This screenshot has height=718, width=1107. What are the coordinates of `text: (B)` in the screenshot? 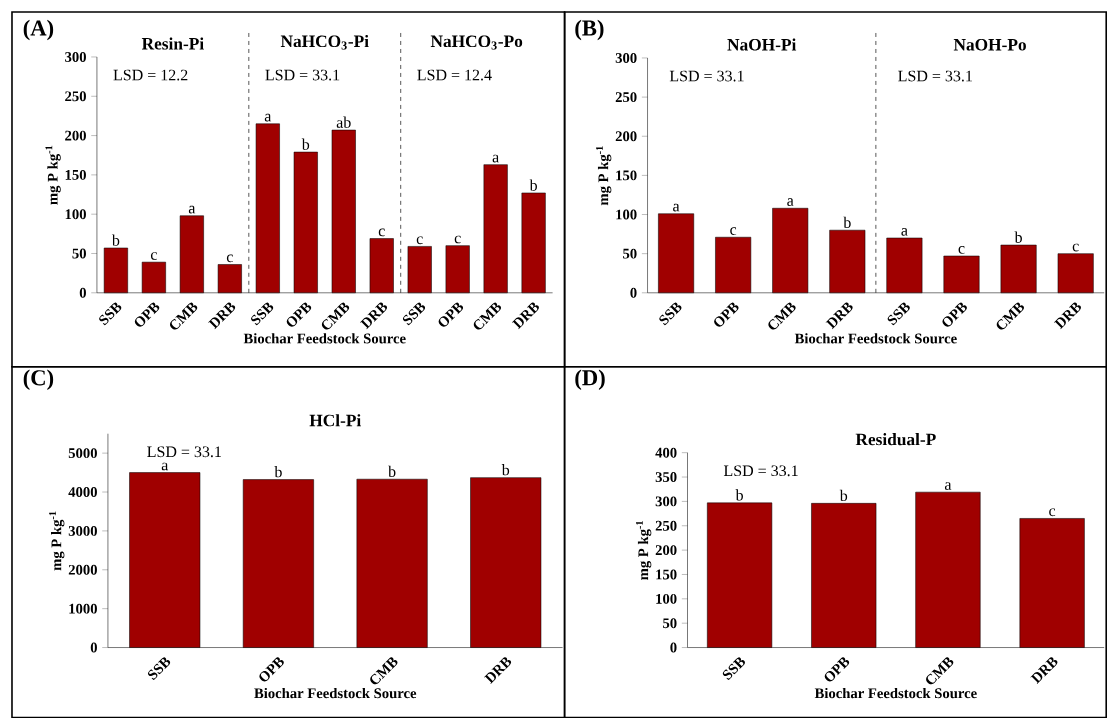 It's located at (589, 30).